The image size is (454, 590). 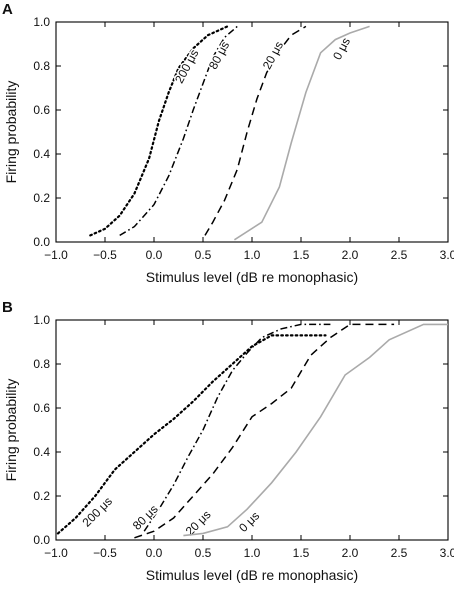 What do you see at coordinates (7, 307) in the screenshot?
I see `panel-letter: B` at bounding box center [7, 307].